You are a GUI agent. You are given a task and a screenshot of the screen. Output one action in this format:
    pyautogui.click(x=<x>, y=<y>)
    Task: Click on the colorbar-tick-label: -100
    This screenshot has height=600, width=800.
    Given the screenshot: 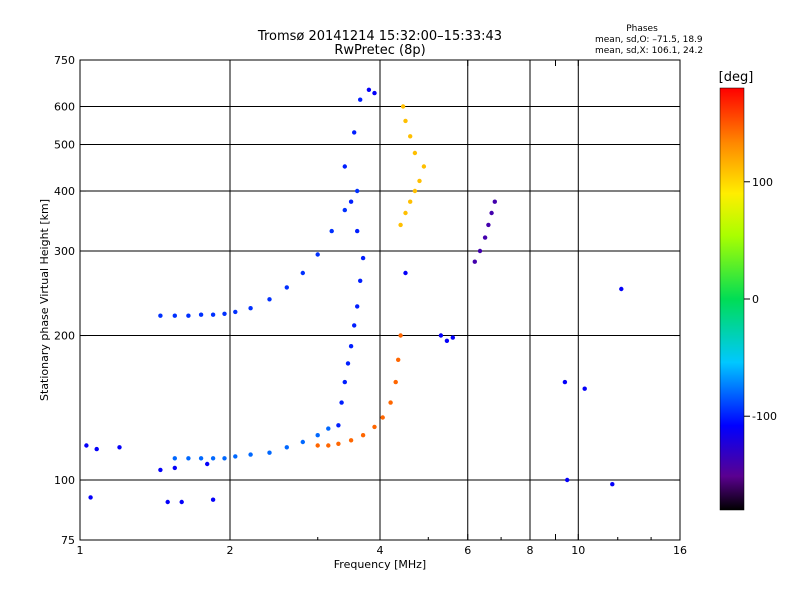 What is the action you would take?
    pyautogui.click(x=764, y=416)
    